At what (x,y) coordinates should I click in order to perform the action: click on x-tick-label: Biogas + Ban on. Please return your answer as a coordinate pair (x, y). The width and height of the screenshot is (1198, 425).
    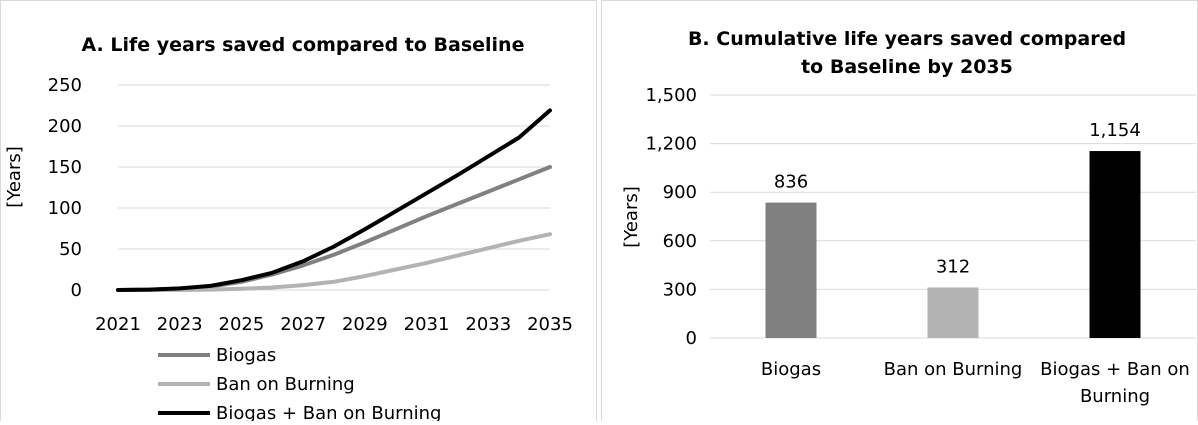
    Looking at the image, I should click on (1115, 369).